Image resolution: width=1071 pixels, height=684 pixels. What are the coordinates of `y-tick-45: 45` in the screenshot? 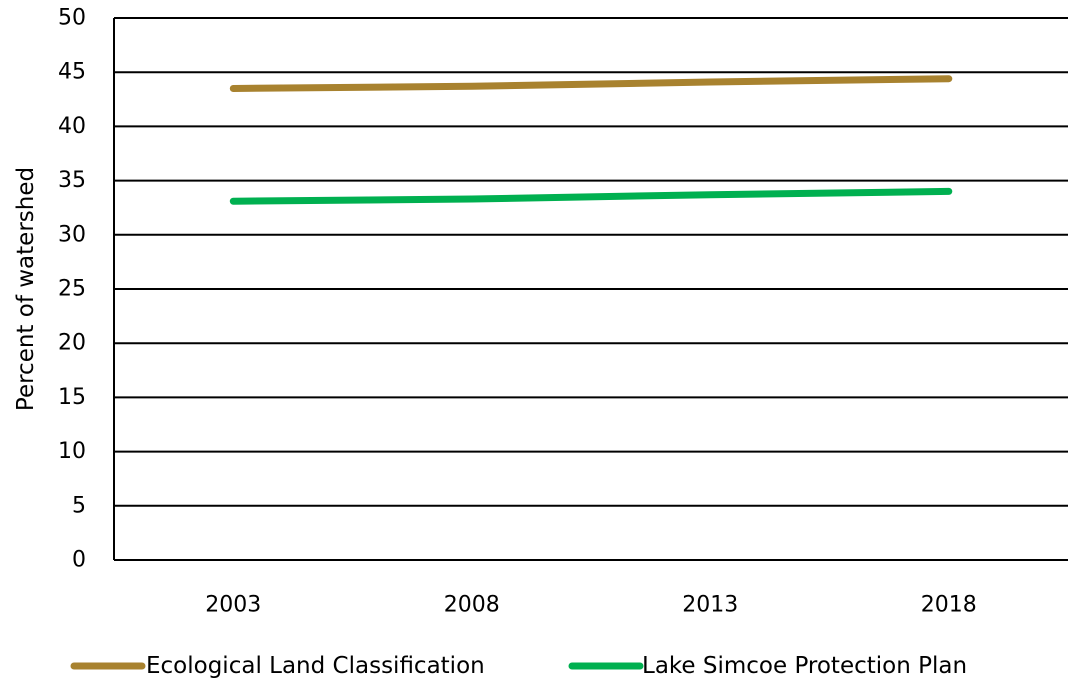 It's located at (72, 72).